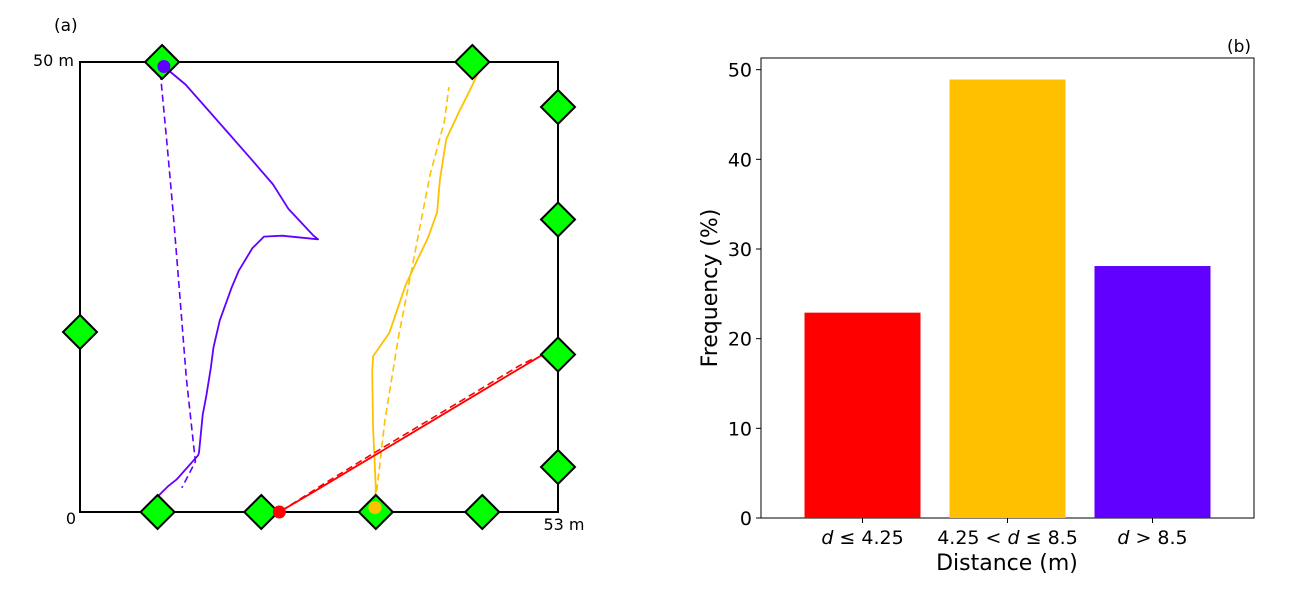 The width and height of the screenshot is (1300, 590). Describe the element at coordinates (1007, 563) in the screenshot. I see `x-axis-label: Distance (m)` at that location.